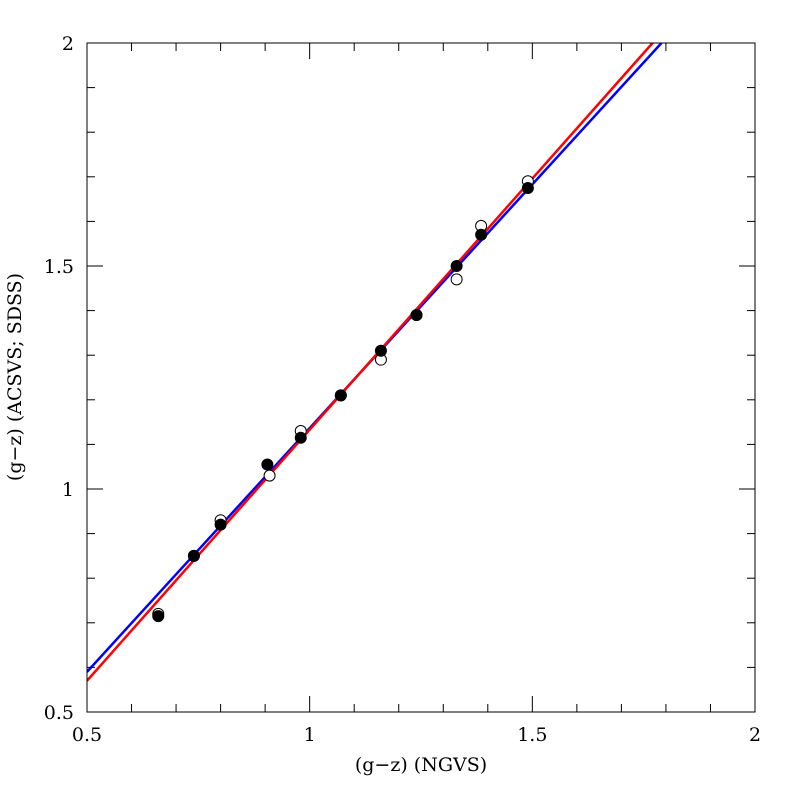 This screenshot has width=797, height=797. I want to click on y-tick-label: 1, so click(68, 490).